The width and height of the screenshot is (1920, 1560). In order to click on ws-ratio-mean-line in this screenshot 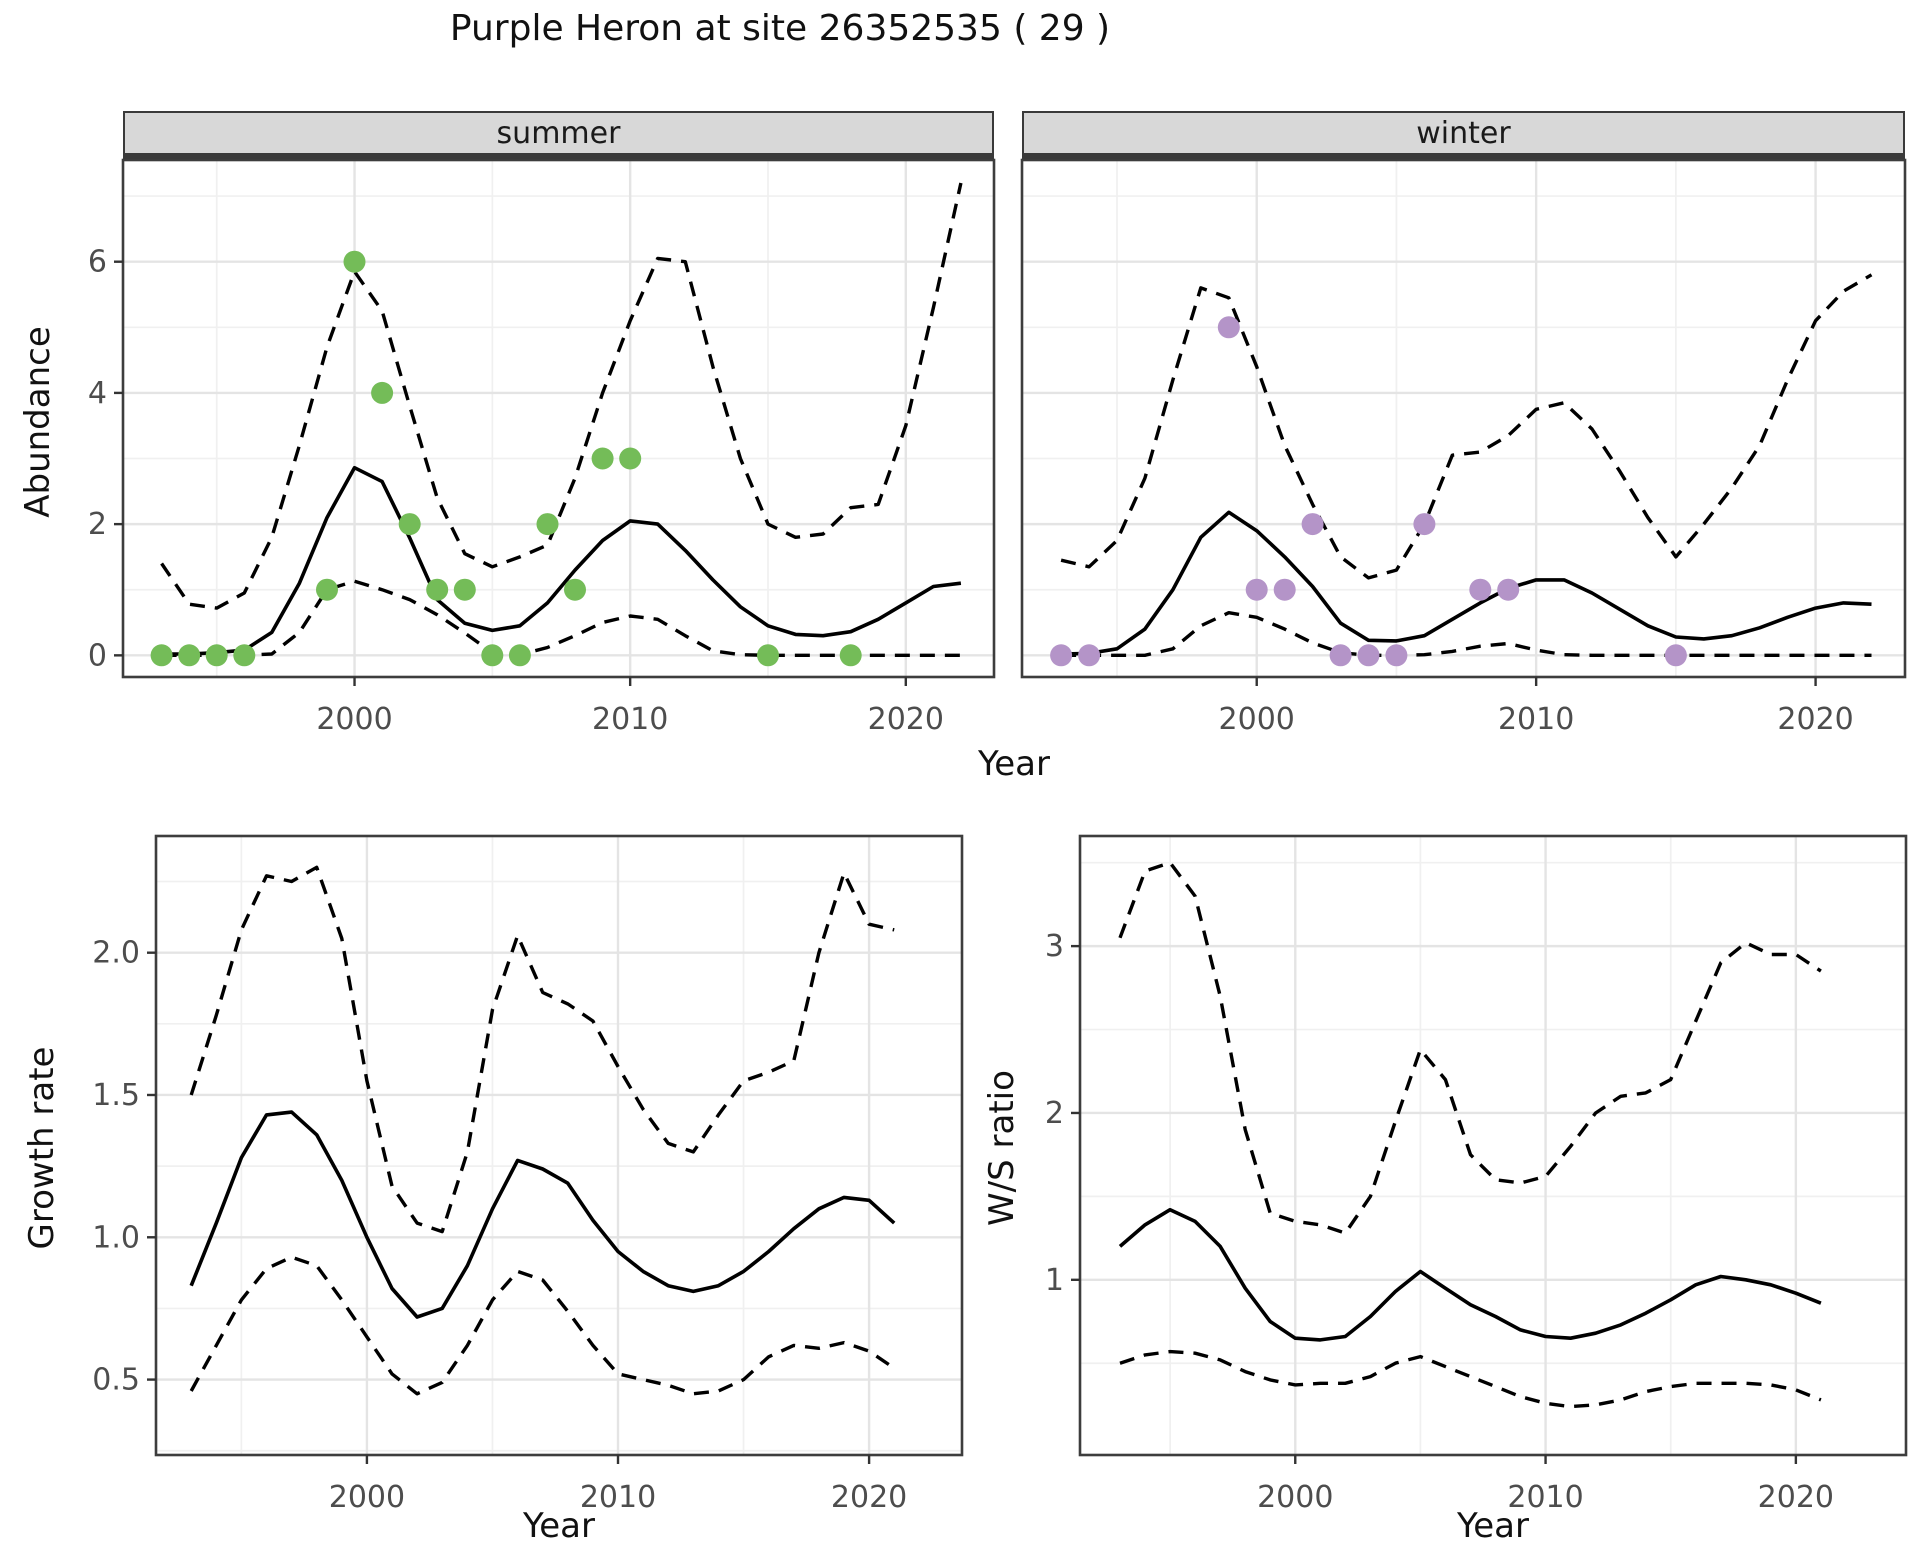, I will do `click(1470, 1274)`.